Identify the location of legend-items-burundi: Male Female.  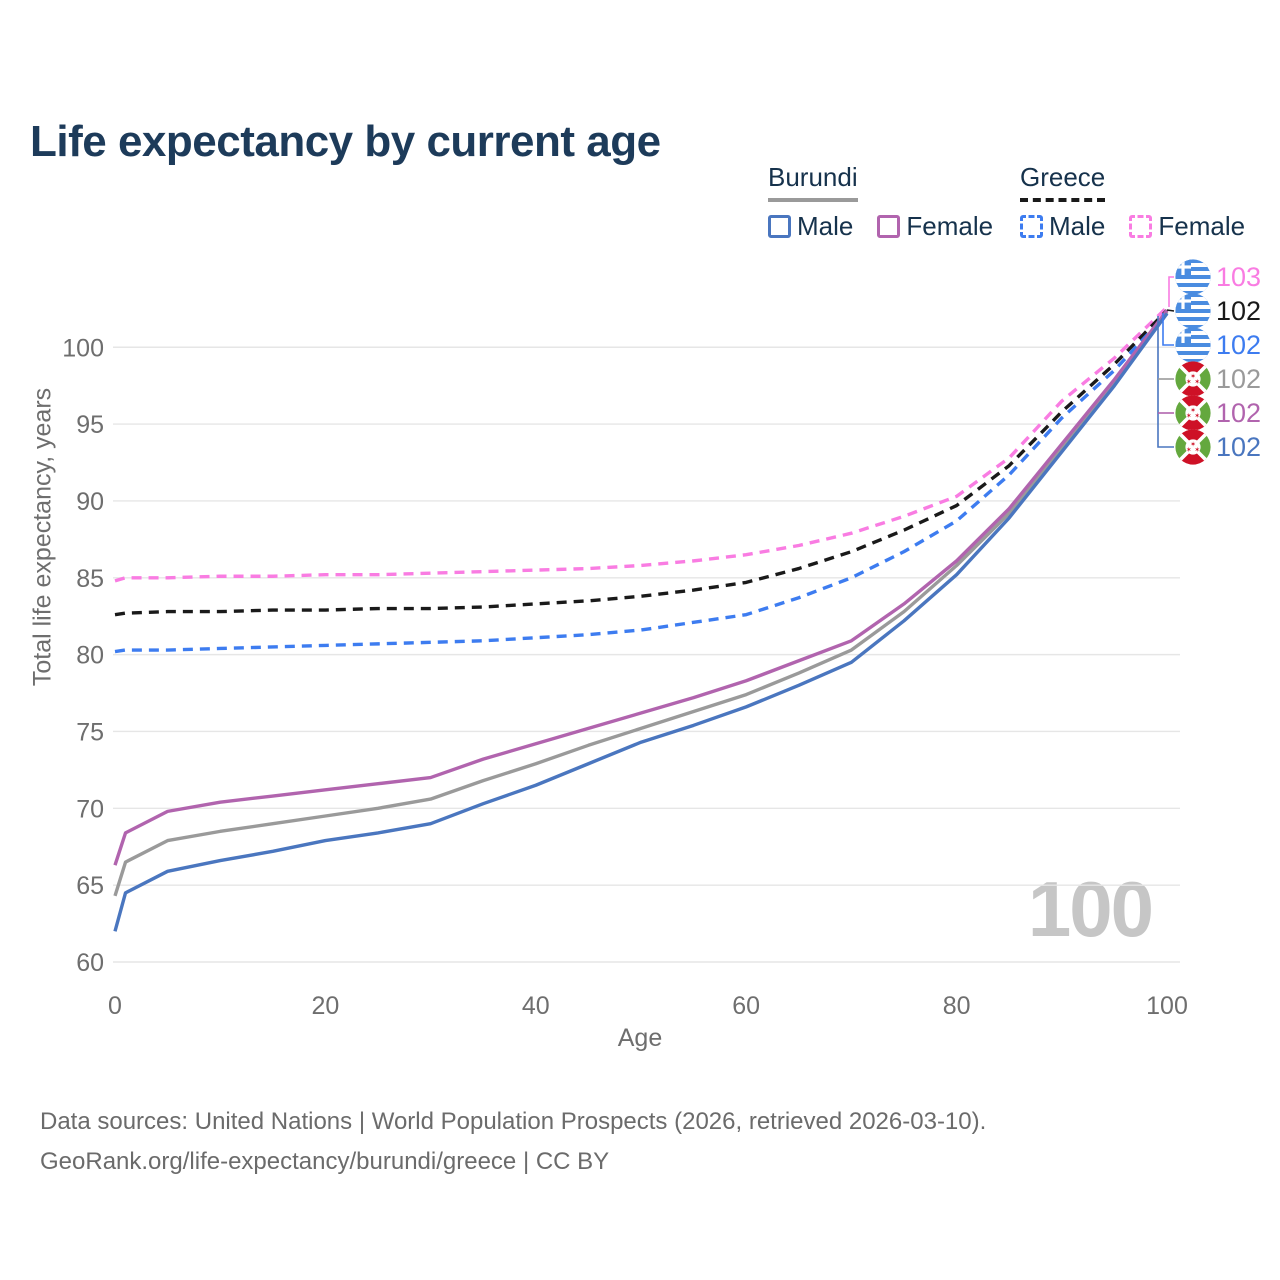
(880, 226).